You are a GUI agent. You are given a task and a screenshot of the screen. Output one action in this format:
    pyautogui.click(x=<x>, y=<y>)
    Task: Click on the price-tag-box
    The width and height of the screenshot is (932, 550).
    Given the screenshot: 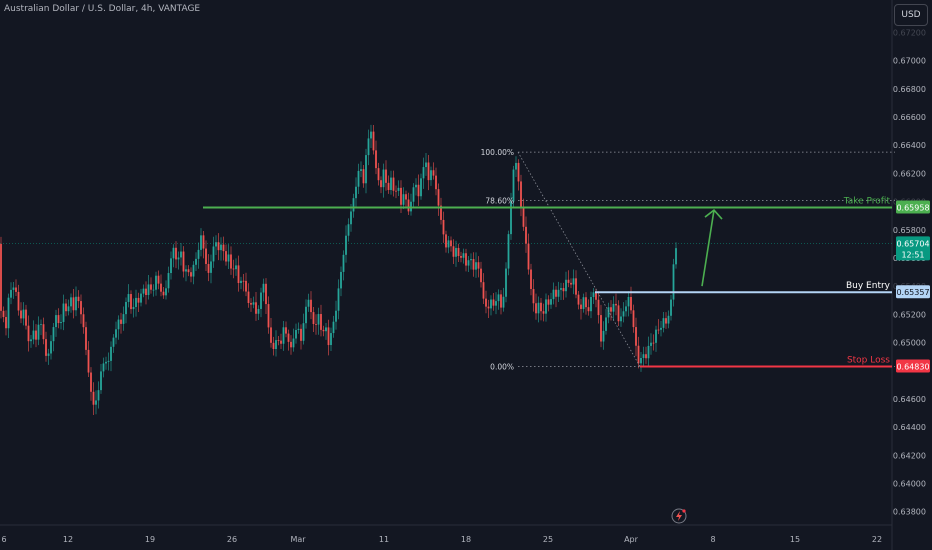 What is the action you would take?
    pyautogui.click(x=913, y=248)
    